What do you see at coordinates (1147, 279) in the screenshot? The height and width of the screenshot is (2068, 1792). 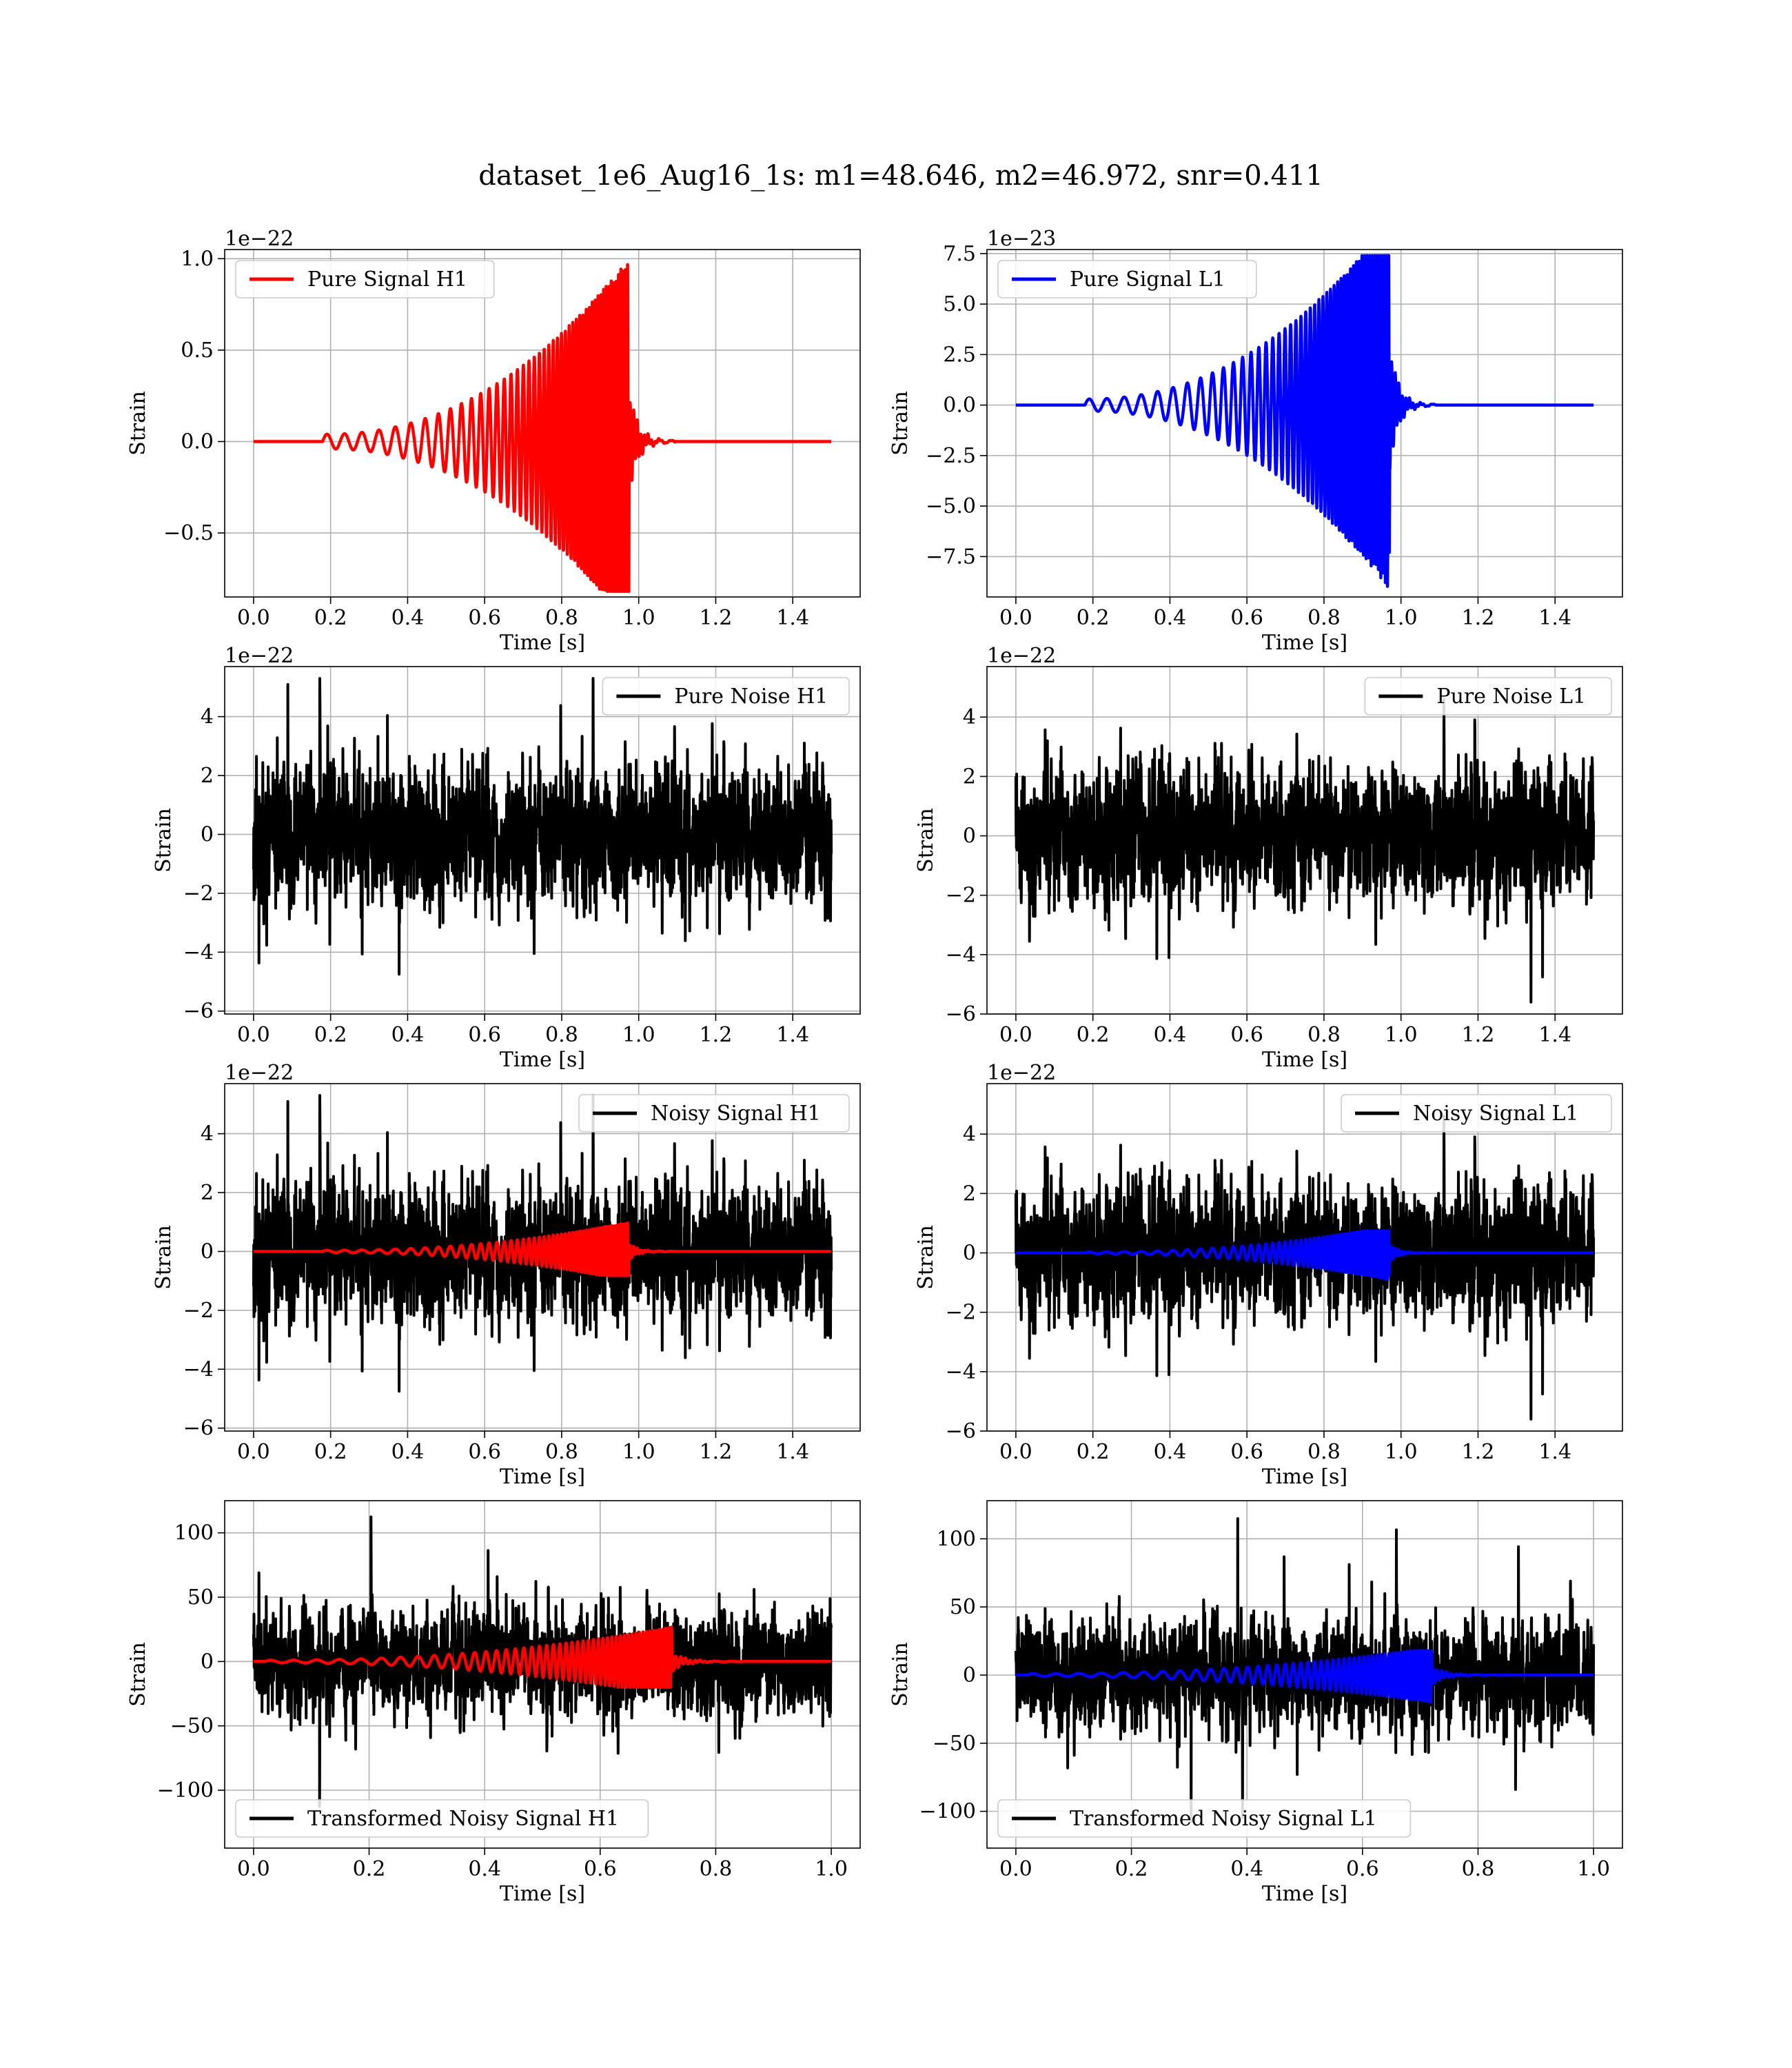 I see `legend-entry: Pure Signal L1` at bounding box center [1147, 279].